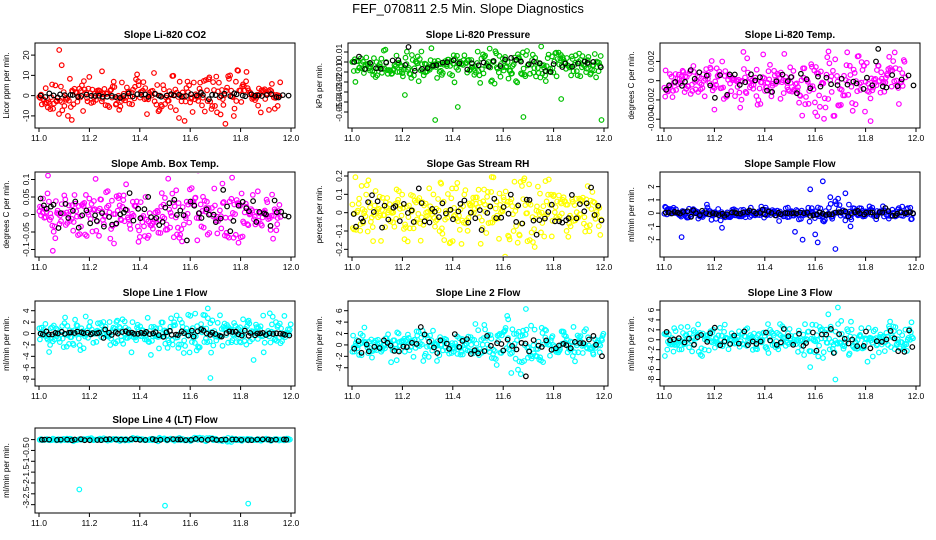 The image size is (936, 540). I want to click on y-tick-label: 2, so click(339, 333).